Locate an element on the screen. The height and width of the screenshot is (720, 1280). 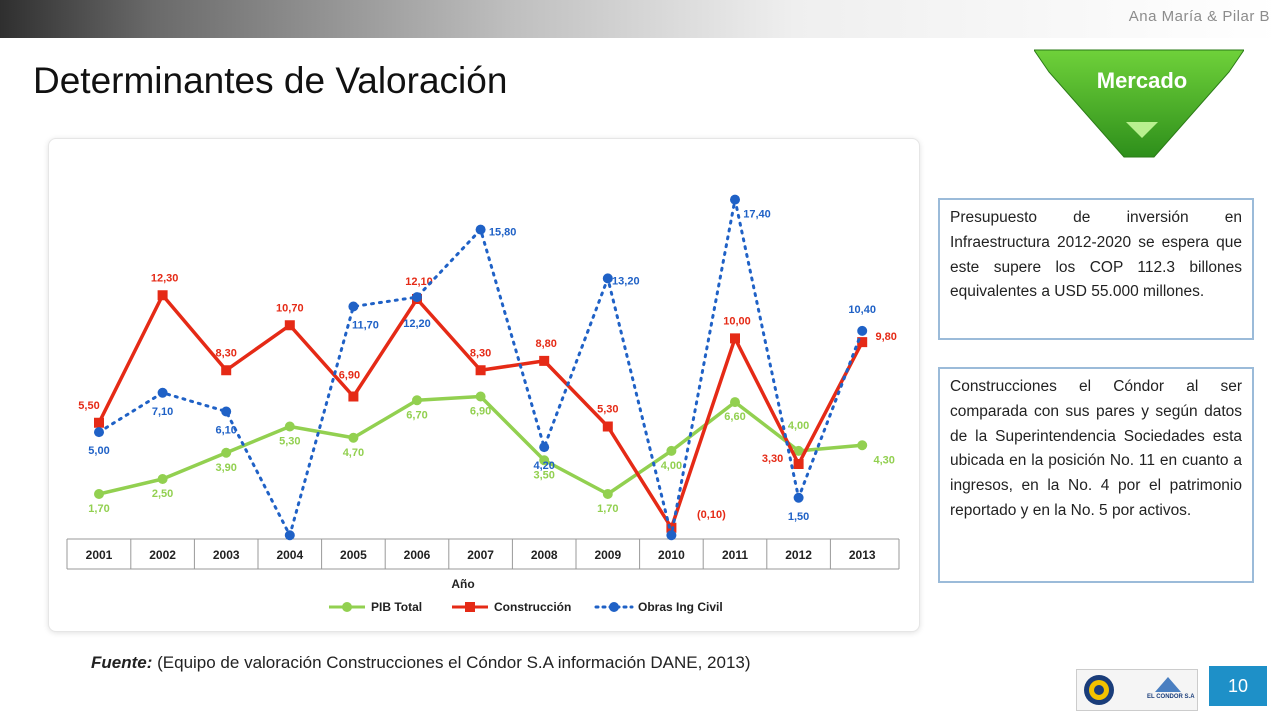
data-label: 8,80 is located at coordinates (545, 344).